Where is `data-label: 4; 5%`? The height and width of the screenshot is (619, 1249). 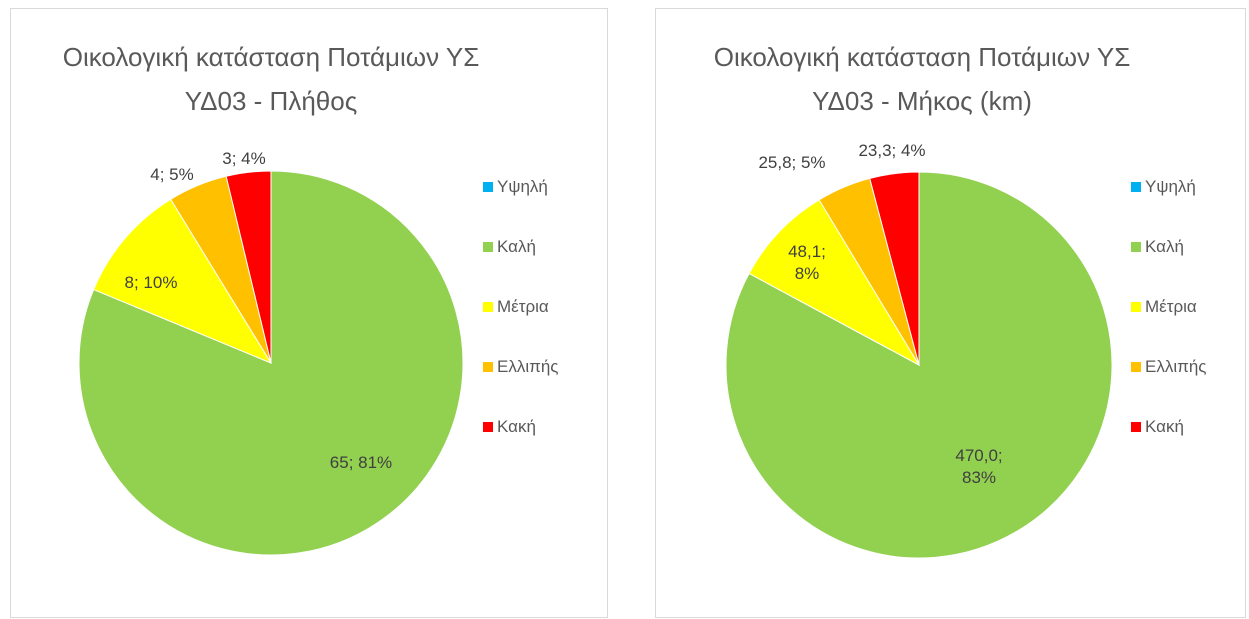 data-label: 4; 5% is located at coordinates (172, 174).